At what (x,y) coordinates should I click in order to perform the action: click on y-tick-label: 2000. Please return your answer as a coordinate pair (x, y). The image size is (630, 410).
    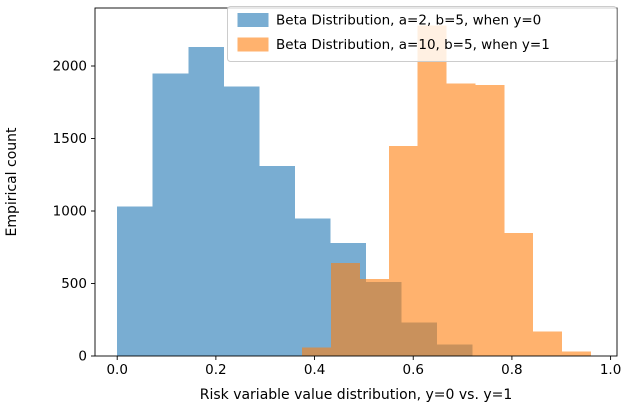
    Looking at the image, I should click on (70, 67).